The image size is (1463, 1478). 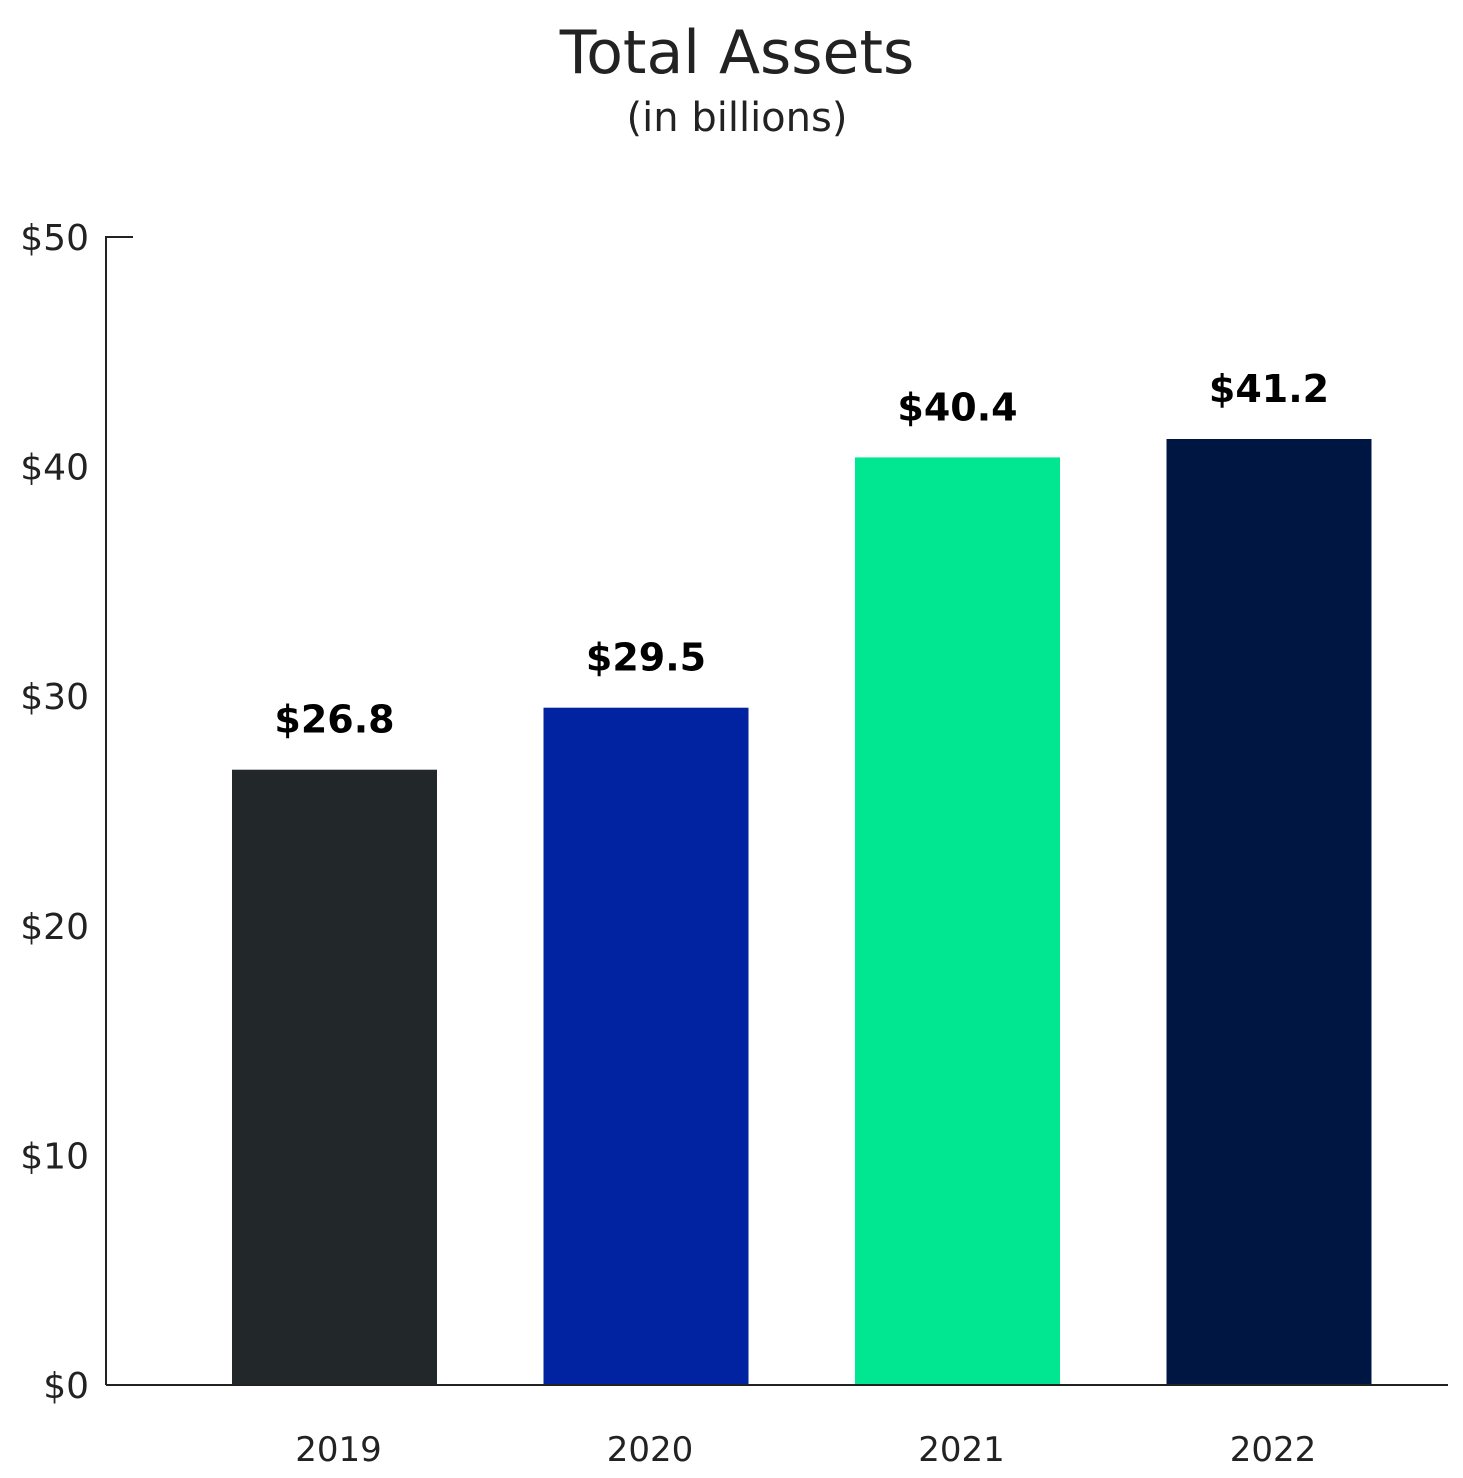 I want to click on y-tick-40: $40, so click(x=54, y=468).